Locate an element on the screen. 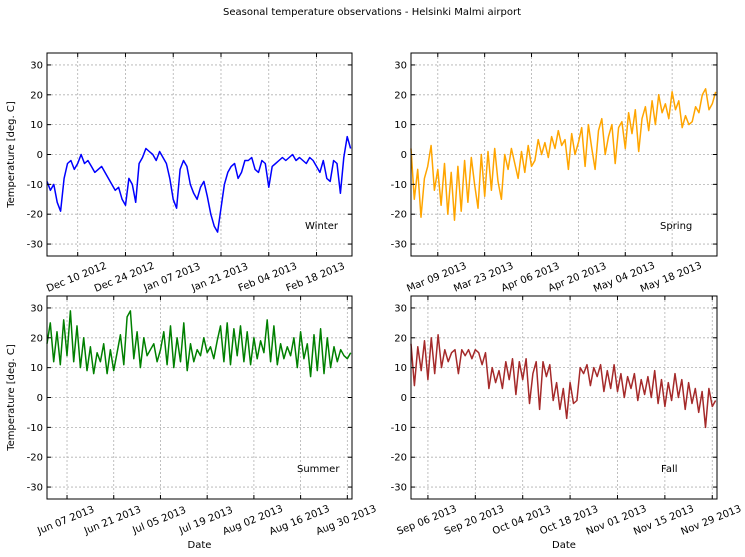 The width and height of the screenshot is (745, 557). season-label: Fall is located at coordinates (669, 469).